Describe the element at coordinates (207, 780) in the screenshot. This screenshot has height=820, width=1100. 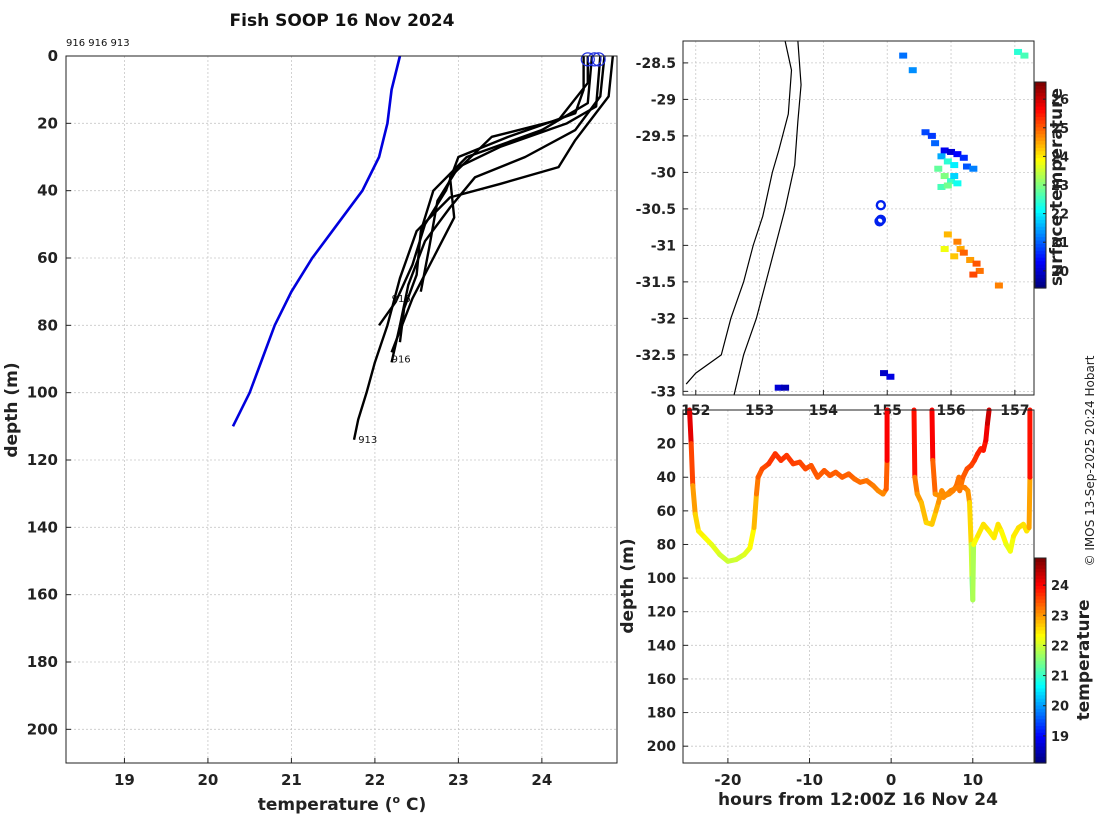
I see `profile-x-tick-label: 20` at that location.